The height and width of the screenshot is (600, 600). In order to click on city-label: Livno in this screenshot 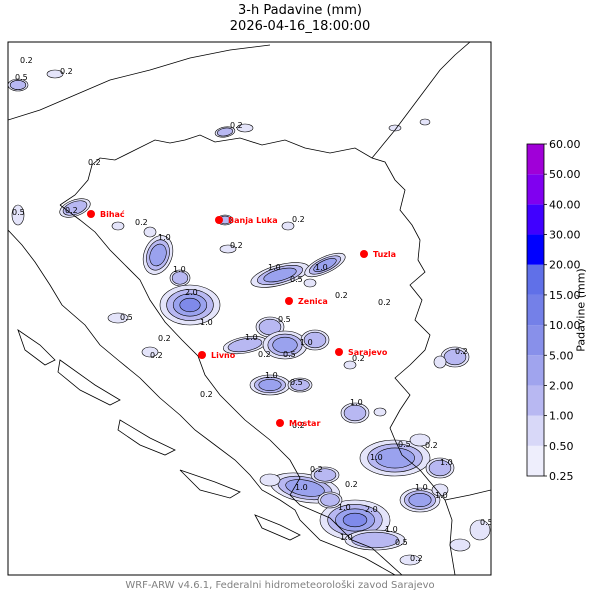, I will do `click(223, 355)`.